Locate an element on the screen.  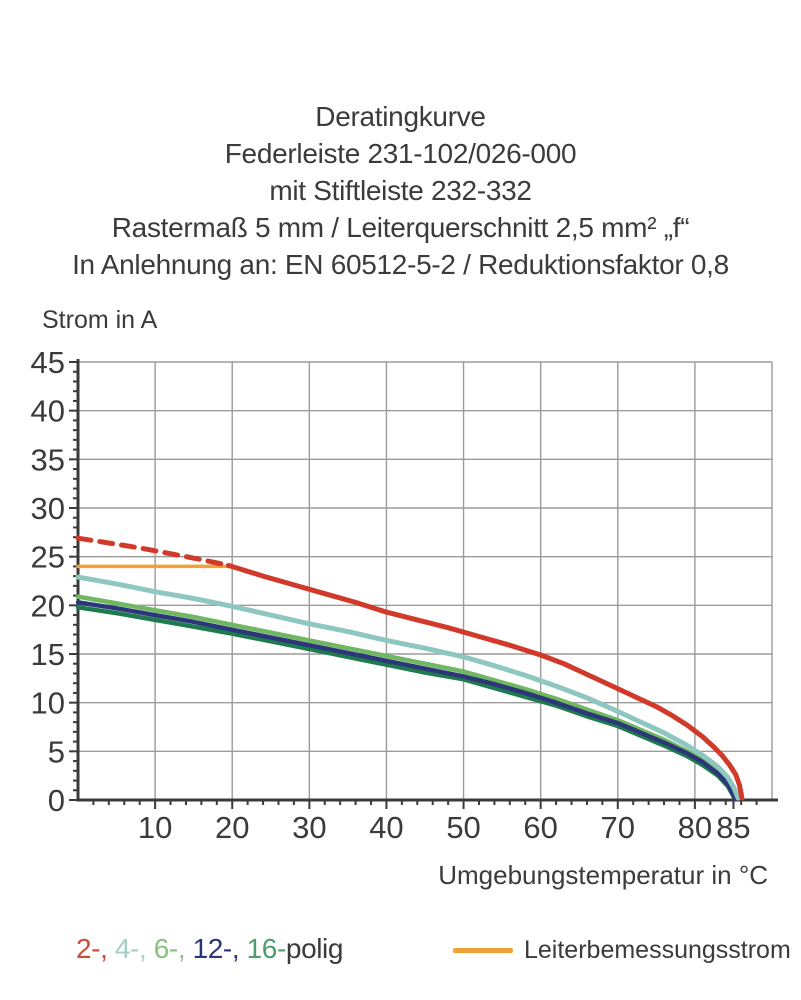
x-tick-label: 50 is located at coordinates (463, 827).